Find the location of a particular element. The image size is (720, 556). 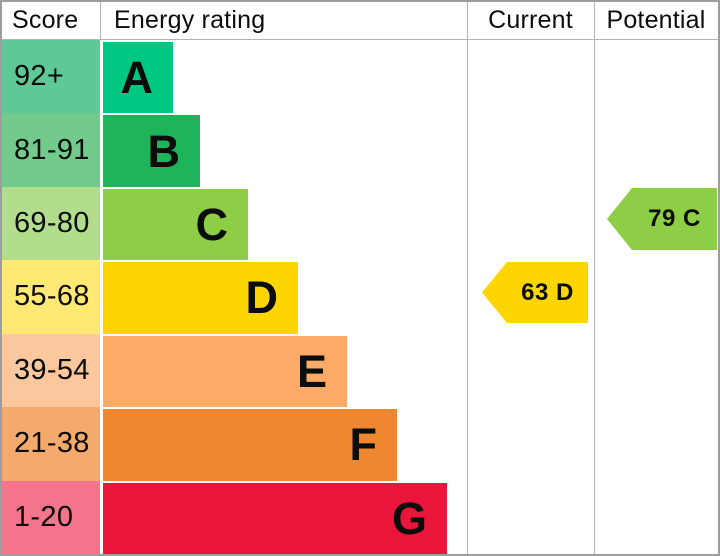

score-range-cell: 21-38 is located at coordinates (51, 444).